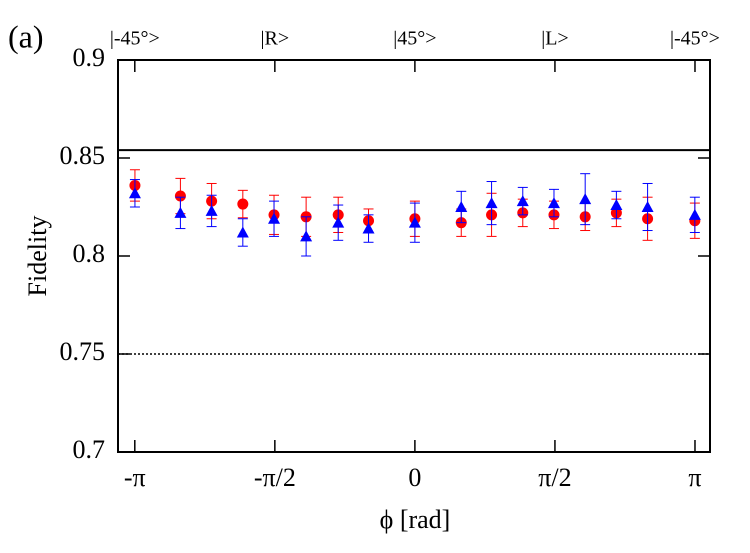 The height and width of the screenshot is (553, 750). Describe the element at coordinates (83, 351) in the screenshot. I see `y-tick-label: 0.75` at that location.